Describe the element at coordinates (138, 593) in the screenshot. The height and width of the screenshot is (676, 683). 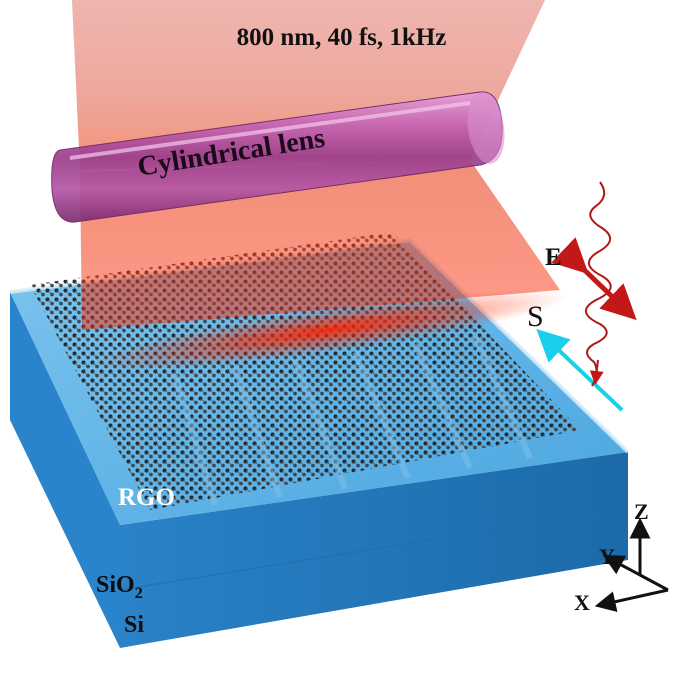
I see `sio2-label-subscript: 2` at that location.